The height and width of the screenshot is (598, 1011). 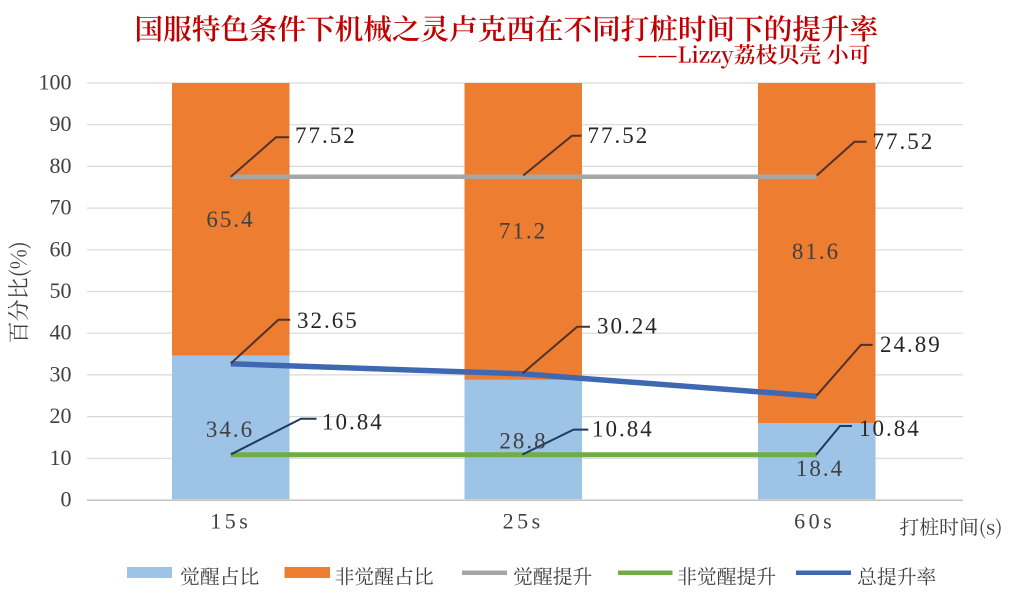 I want to click on svg-text: 70, so click(x=61, y=207).